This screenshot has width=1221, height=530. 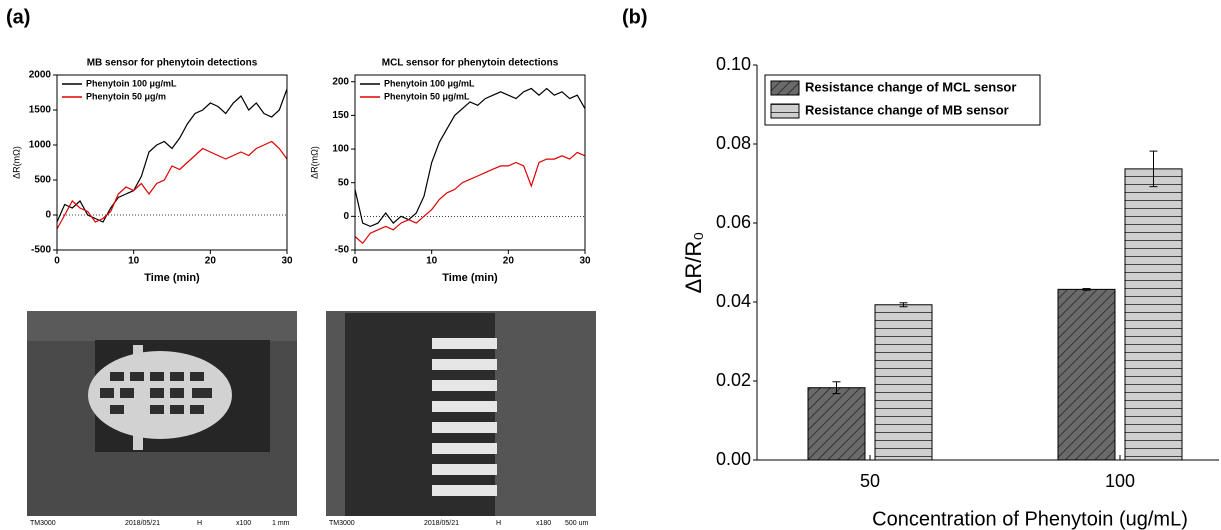 I want to click on legend-frame, so click(x=902, y=100).